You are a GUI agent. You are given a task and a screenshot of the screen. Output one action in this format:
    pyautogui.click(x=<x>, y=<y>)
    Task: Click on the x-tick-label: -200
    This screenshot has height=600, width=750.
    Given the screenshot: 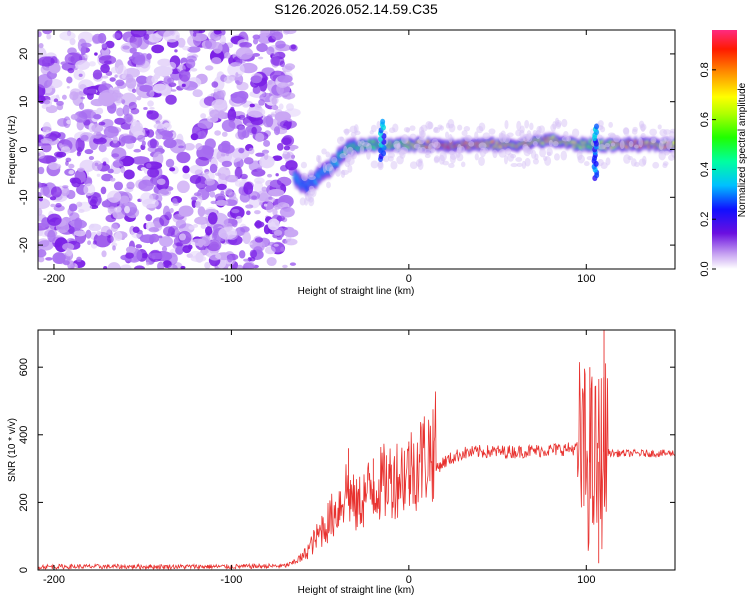 What is the action you would take?
    pyautogui.click(x=54, y=580)
    